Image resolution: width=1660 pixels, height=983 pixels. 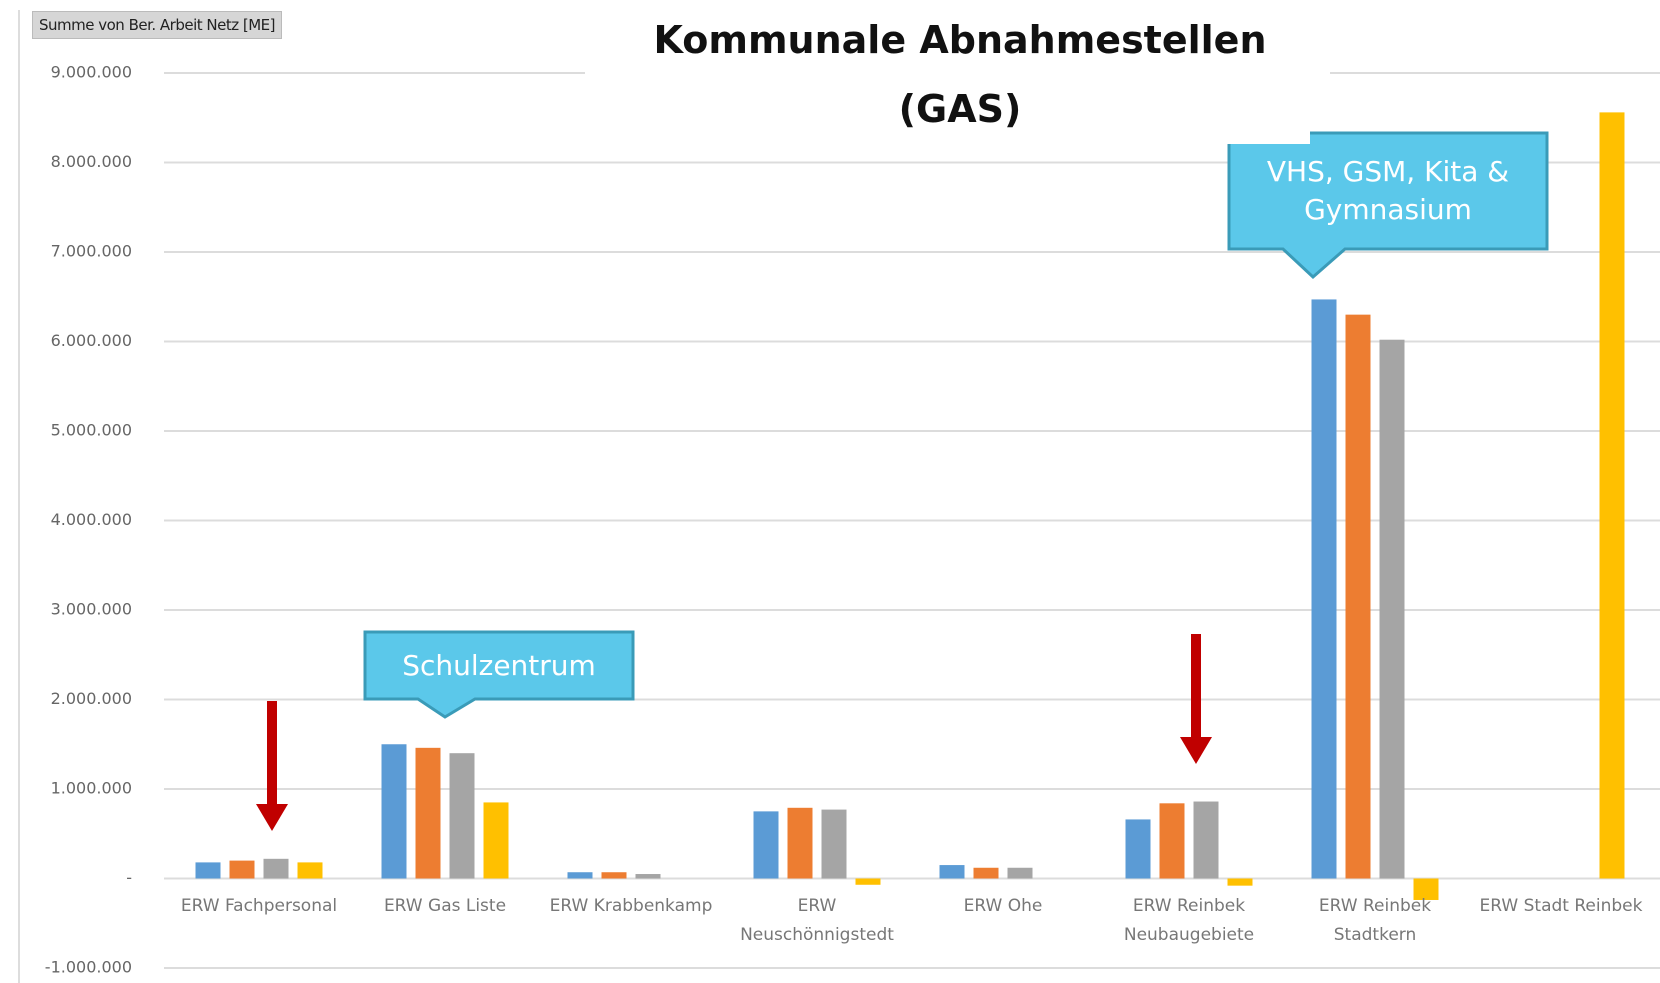 I want to click on y-tick-label: 1.000.000, so click(x=91, y=788).